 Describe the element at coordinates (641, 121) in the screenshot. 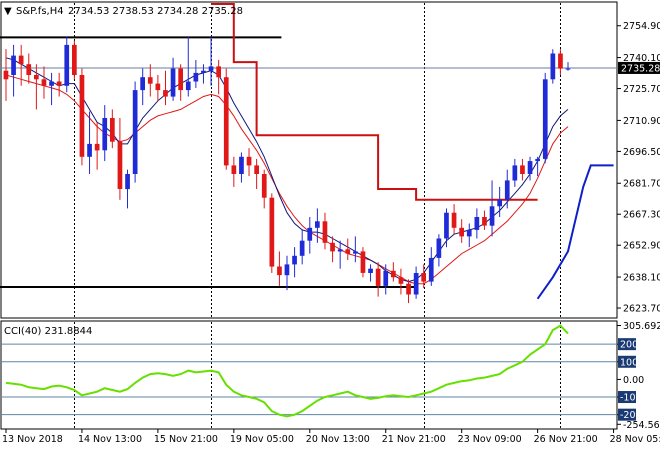

I see `price-tick-label: 2710.90` at that location.